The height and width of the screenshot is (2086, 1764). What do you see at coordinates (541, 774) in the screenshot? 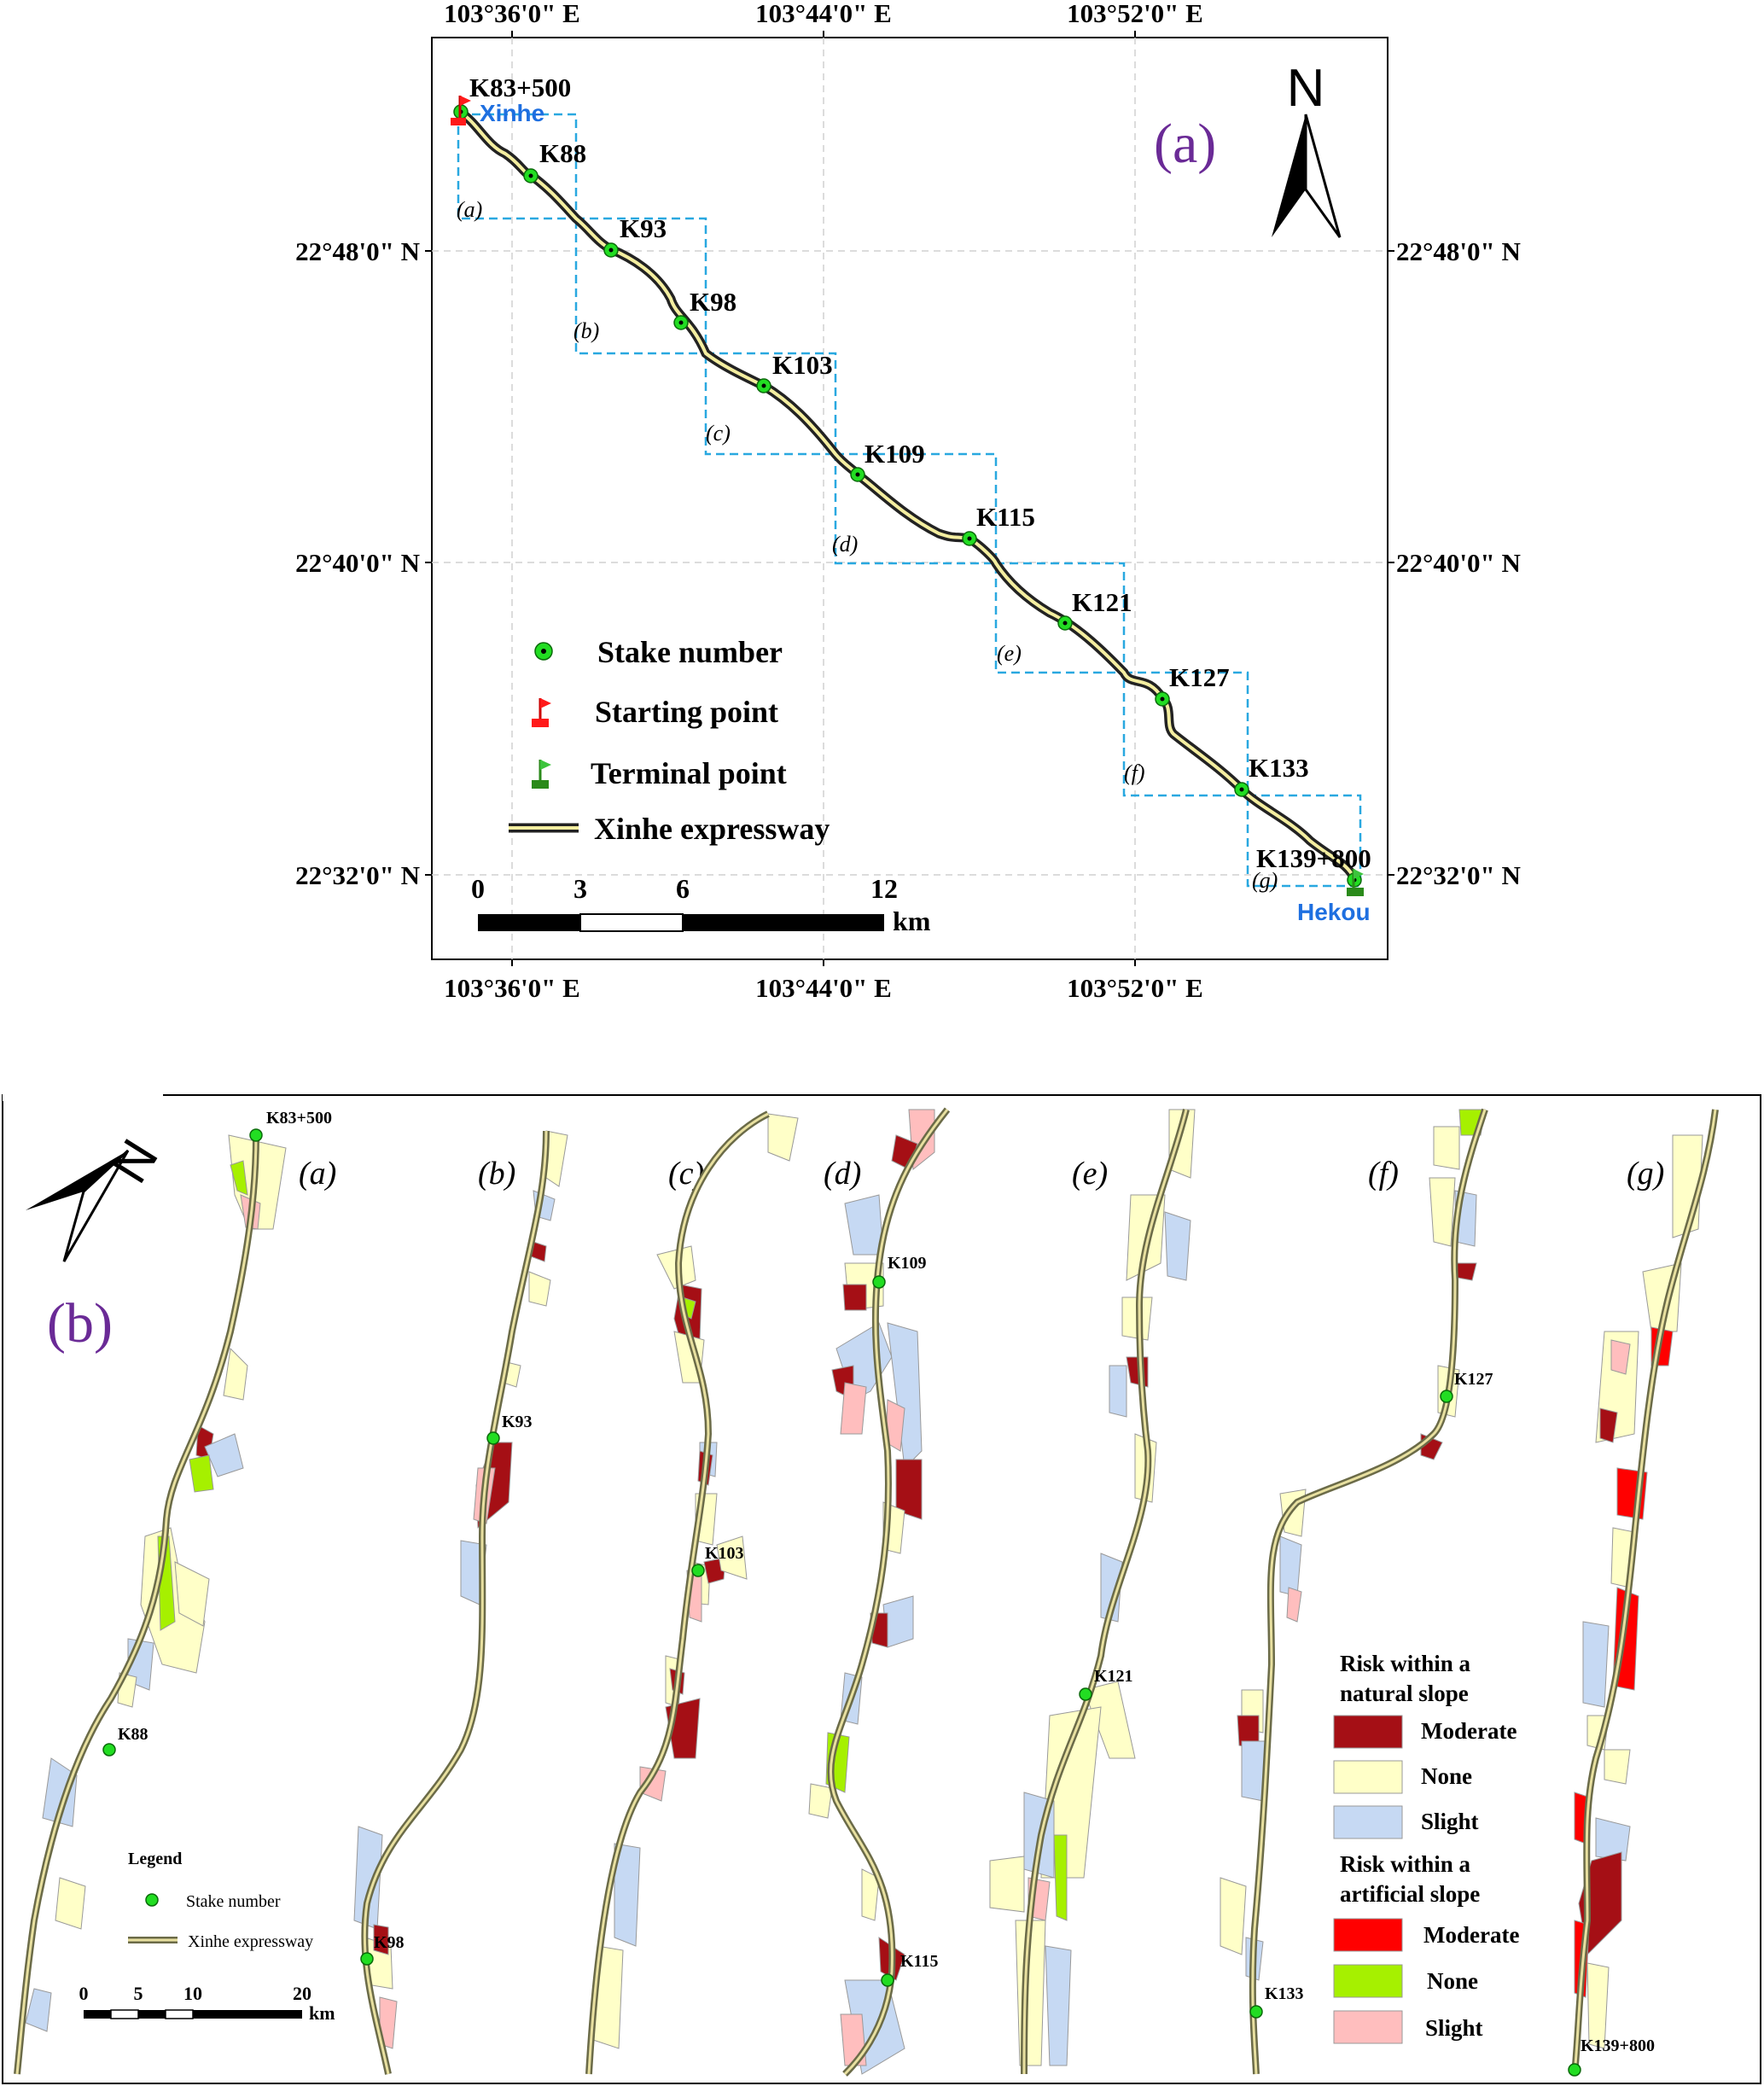
I see `legend-end-flag-icon` at bounding box center [541, 774].